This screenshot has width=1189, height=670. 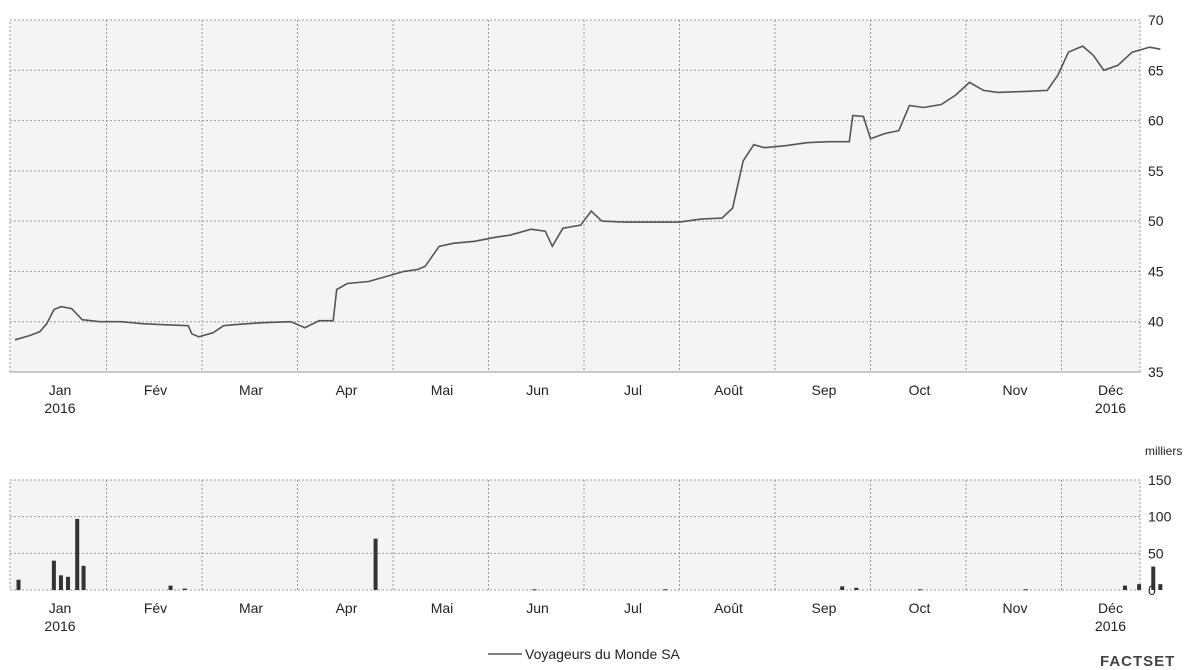 I want to click on price-x-tick-label: Nov, so click(x=1015, y=390).